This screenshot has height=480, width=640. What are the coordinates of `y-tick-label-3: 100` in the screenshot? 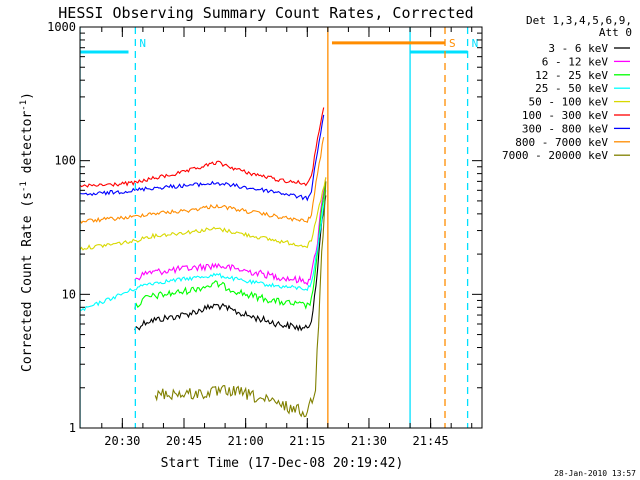 It's located at (65, 161).